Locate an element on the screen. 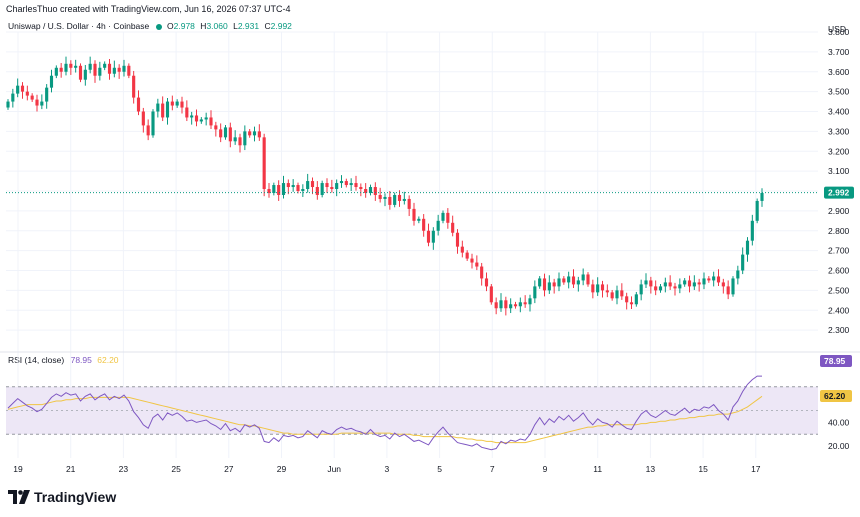  rsi-ma-tag-label: 62.20 is located at coordinates (835, 396).